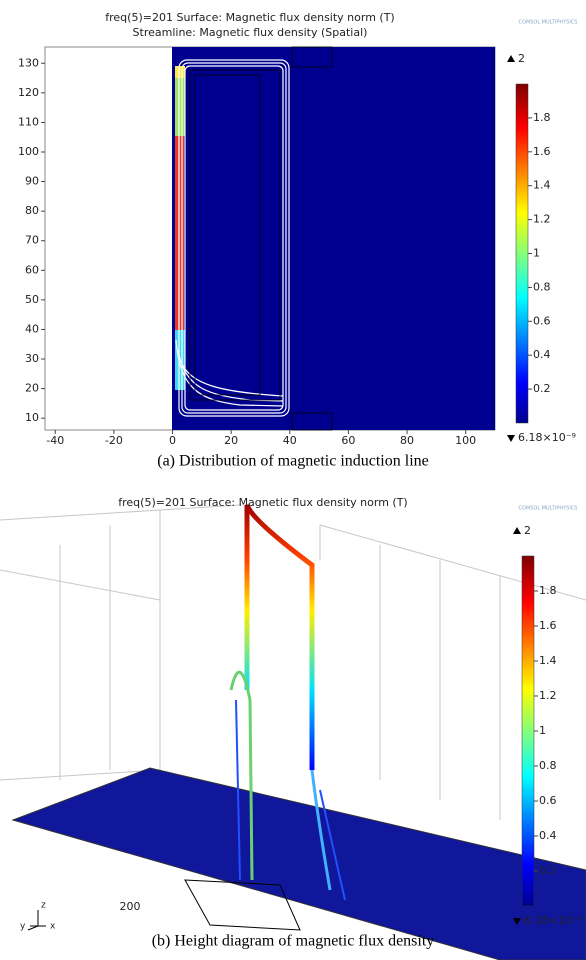 The height and width of the screenshot is (960, 586). Describe the element at coordinates (55, 440) in the screenshot. I see `x-tick-label: -40` at that location.